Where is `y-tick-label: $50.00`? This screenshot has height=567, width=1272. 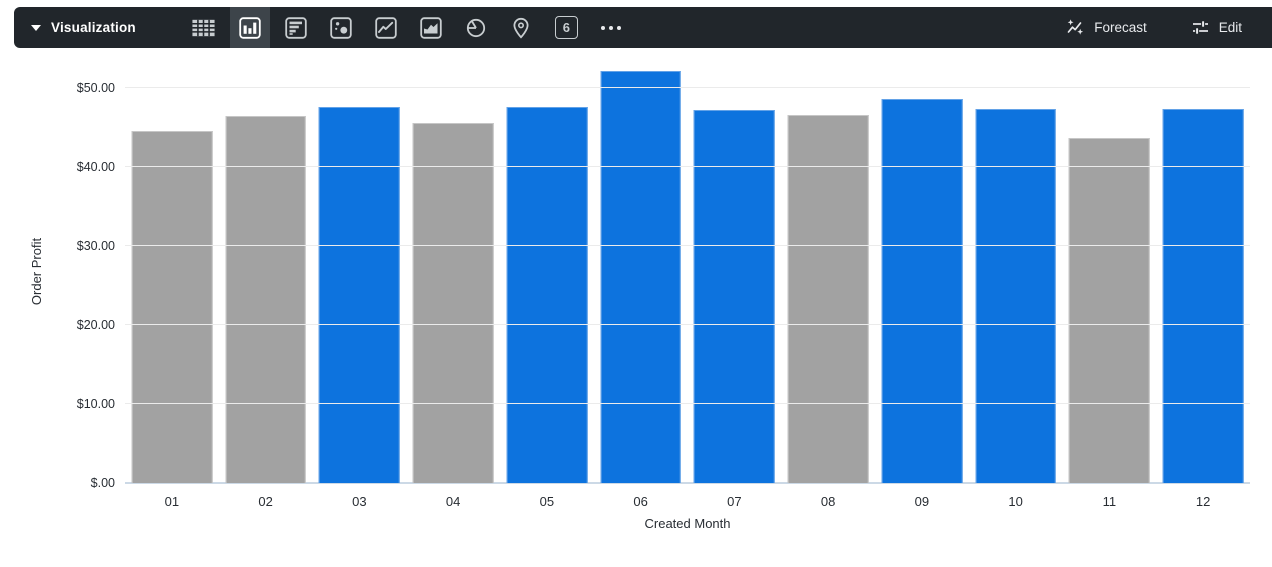 y-tick-label: $50.00 is located at coordinates (95, 87).